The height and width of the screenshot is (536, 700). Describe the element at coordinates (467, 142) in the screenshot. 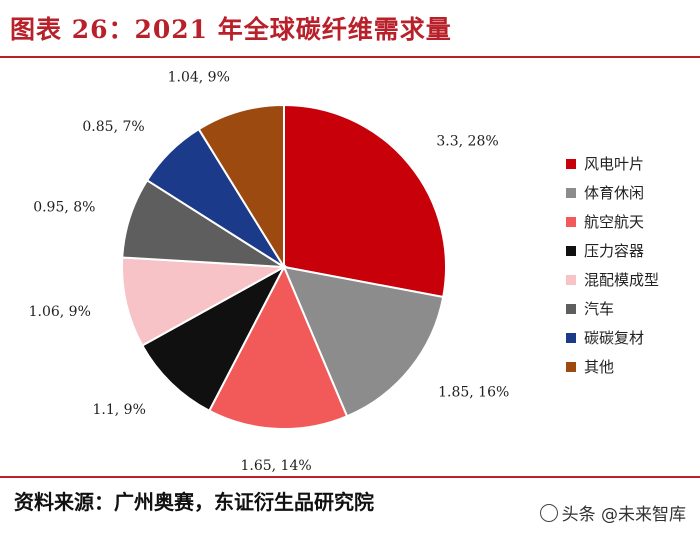

I see `data-label-0: 3.3, 28%` at that location.